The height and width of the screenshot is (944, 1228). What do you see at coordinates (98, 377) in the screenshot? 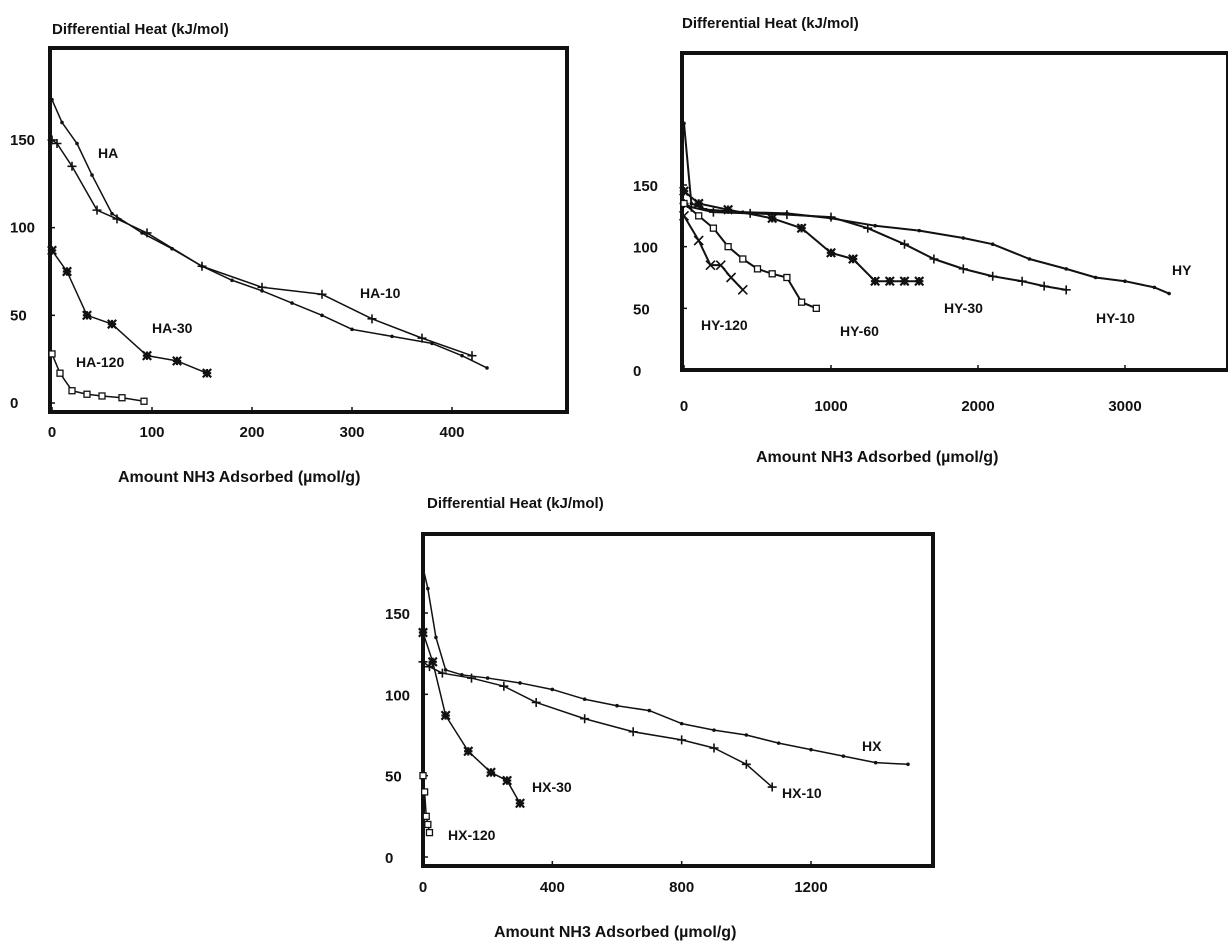
I see `series-HA-120: HA-120` at bounding box center [98, 377].